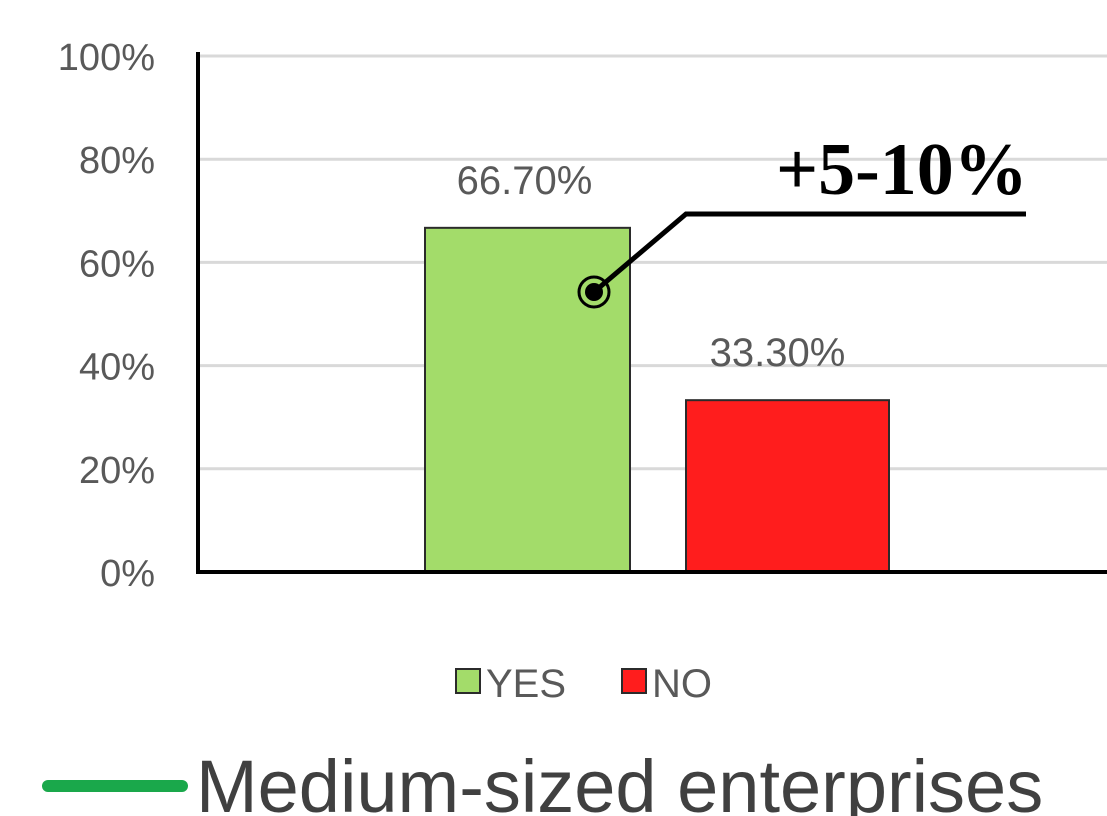  I want to click on legend-label-yes: YES, so click(526, 684).